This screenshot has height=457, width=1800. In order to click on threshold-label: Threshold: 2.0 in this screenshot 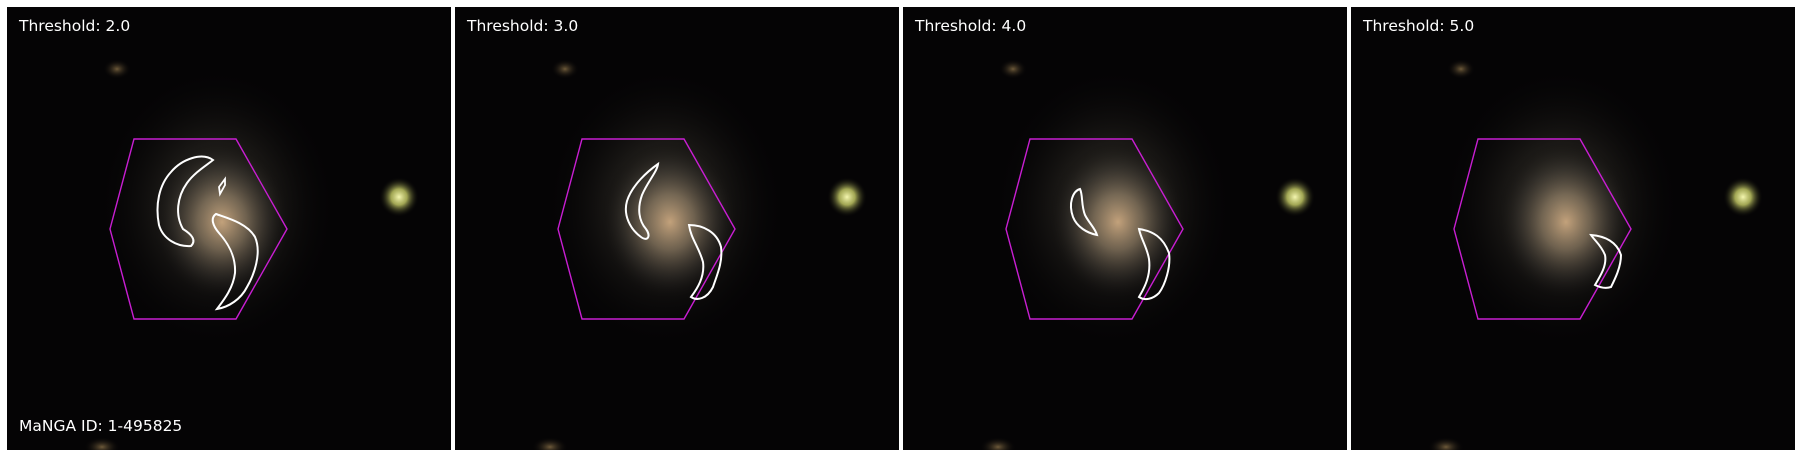, I will do `click(75, 26)`.